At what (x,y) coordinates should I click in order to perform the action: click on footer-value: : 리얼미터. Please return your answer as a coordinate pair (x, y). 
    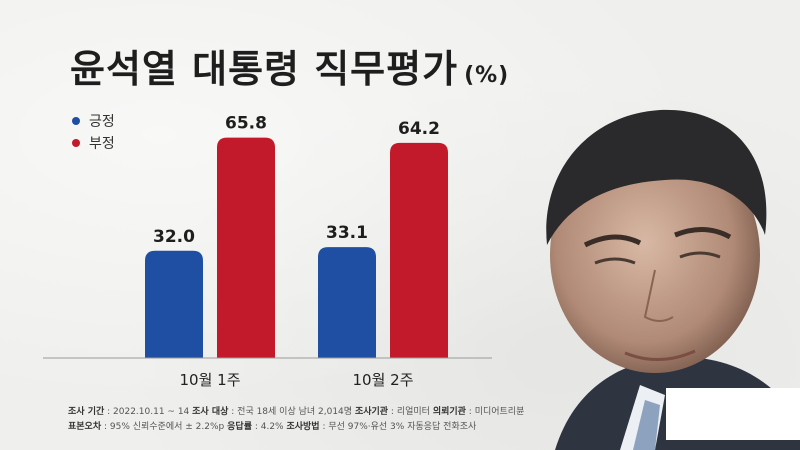
    Looking at the image, I should click on (410, 412).